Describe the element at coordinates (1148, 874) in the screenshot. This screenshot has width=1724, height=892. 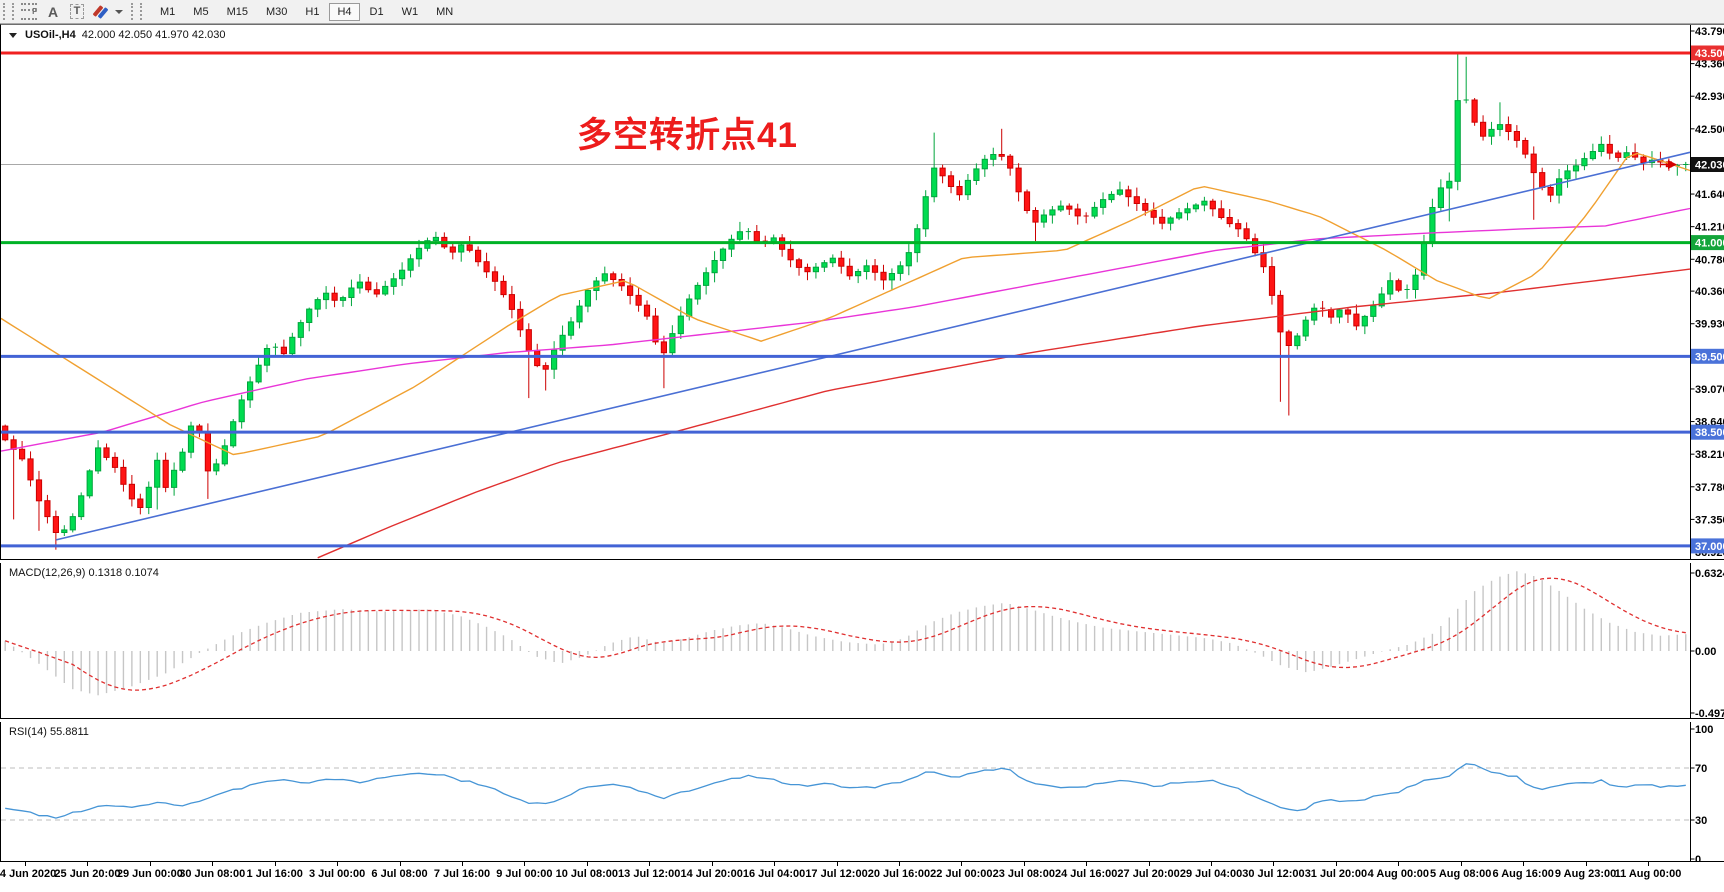
I see `time-label: 27 Jul 20:00` at that location.